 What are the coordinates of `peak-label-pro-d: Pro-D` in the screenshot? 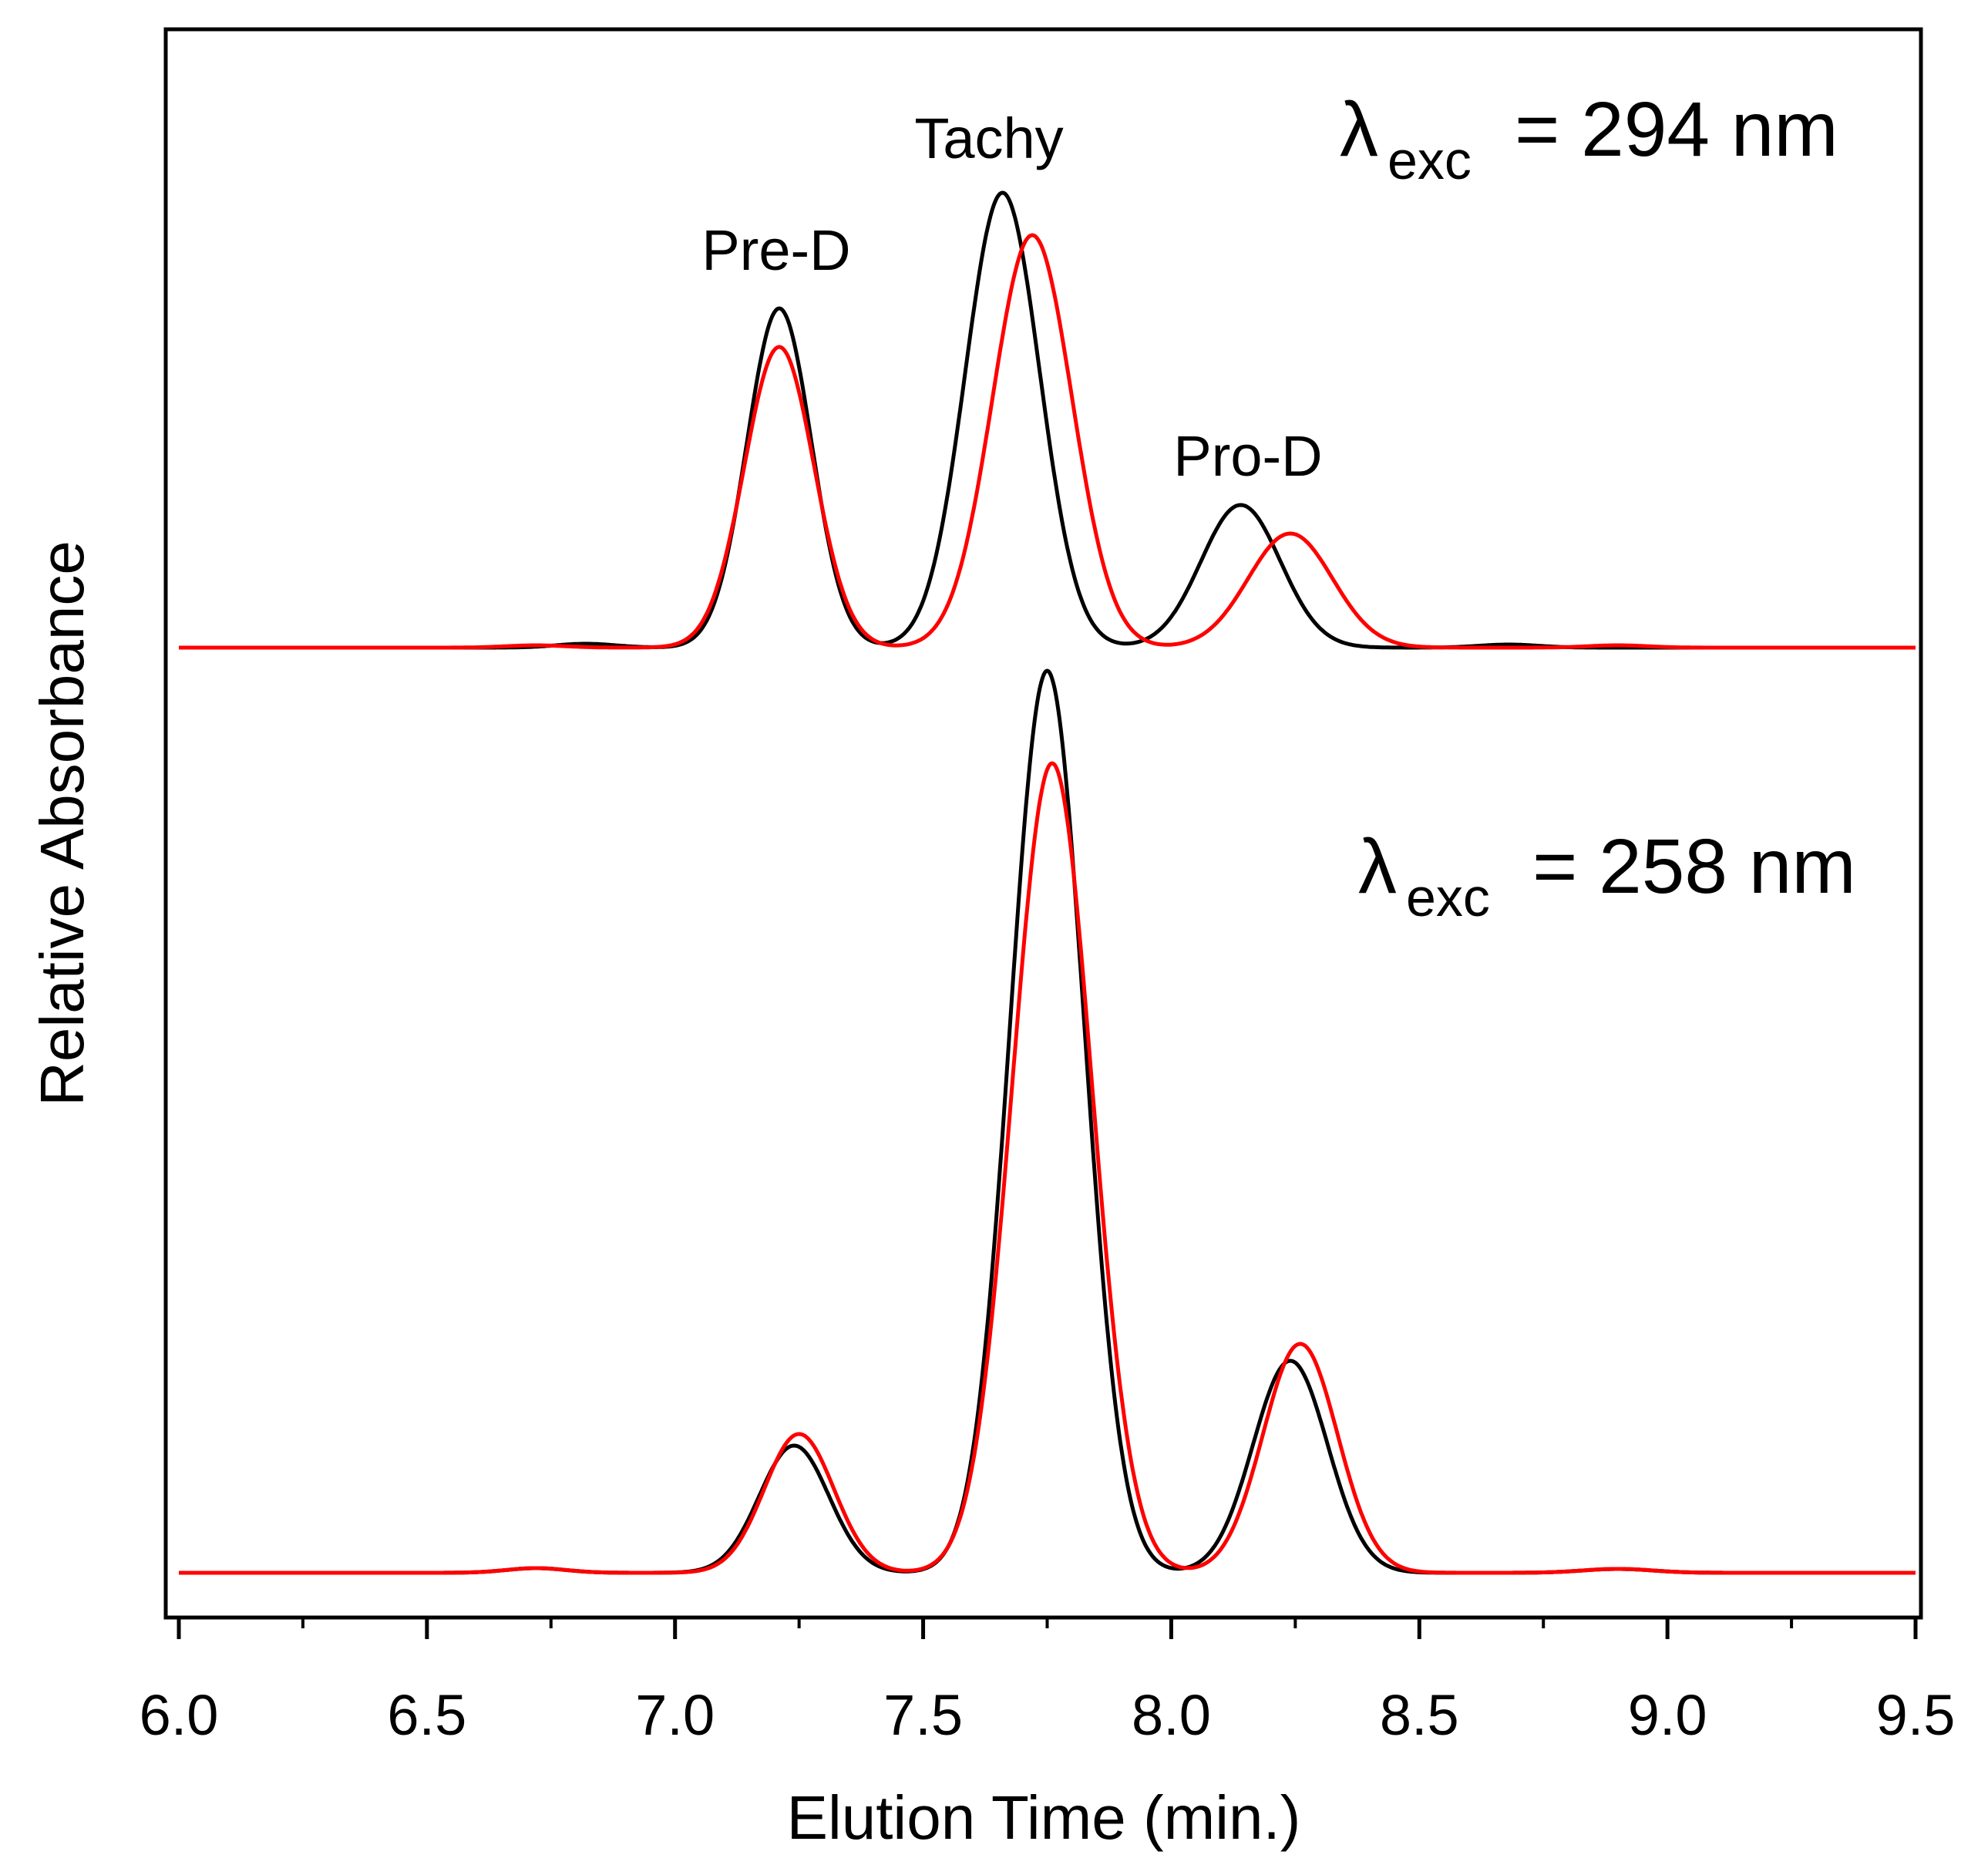 It's located at (1247, 456).